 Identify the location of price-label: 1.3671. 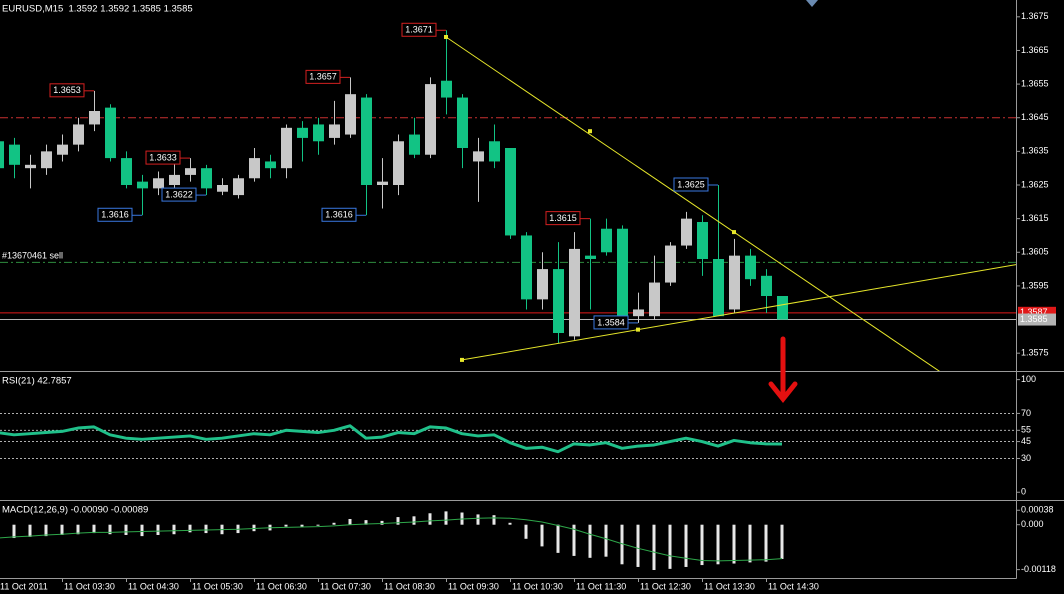
(419, 30).